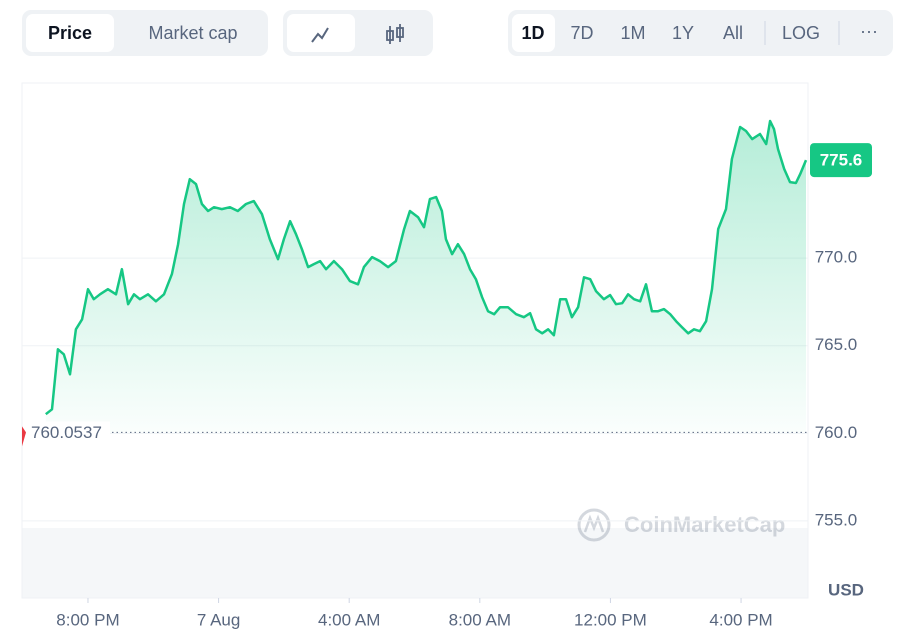  I want to click on y-axis-unit: USD, so click(846, 589).